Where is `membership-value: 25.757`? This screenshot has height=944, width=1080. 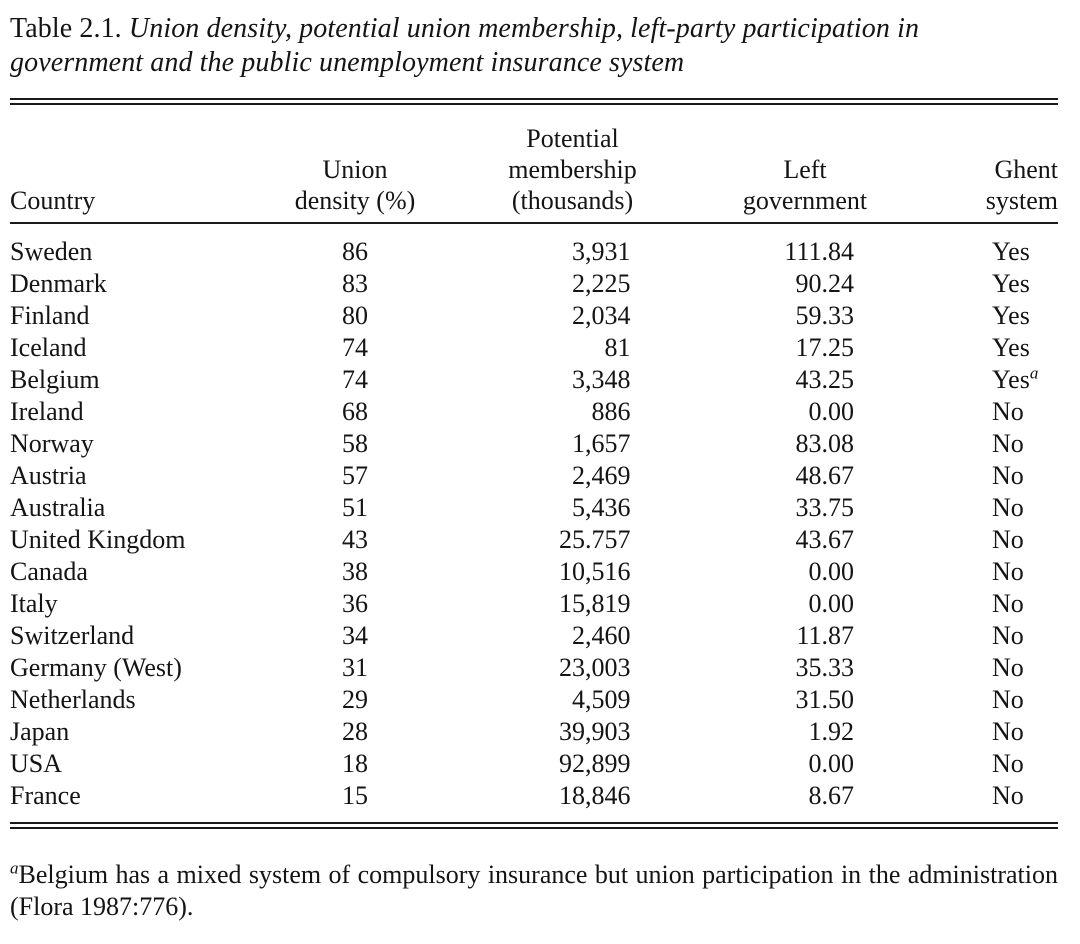
membership-value: 25.757 is located at coordinates (595, 539).